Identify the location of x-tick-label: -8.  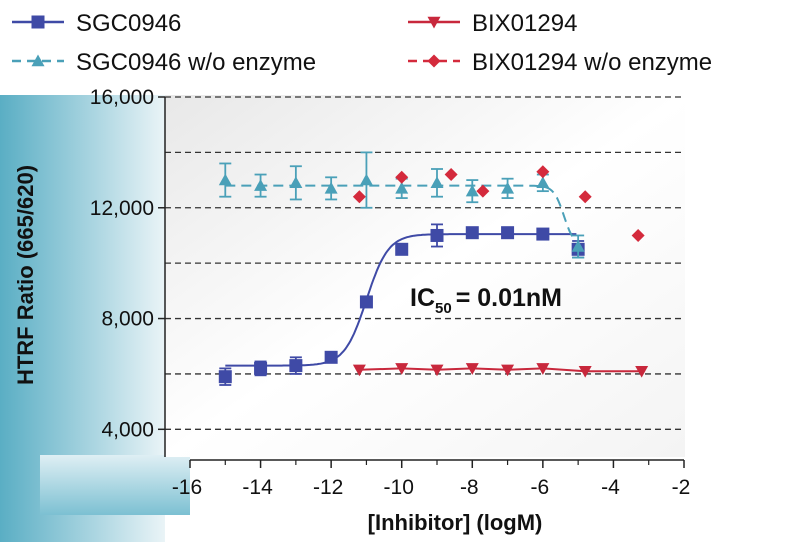
(469, 487).